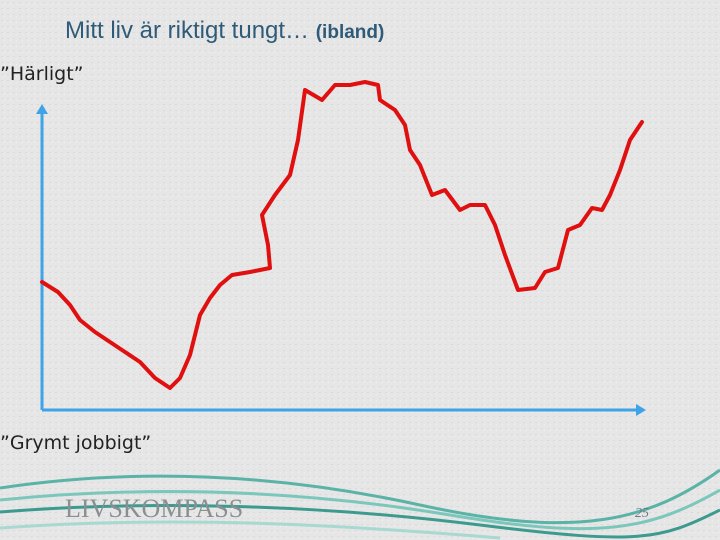 This screenshot has height=540, width=720. I want to click on bottom-label: ”Grymt jobbigt”, so click(75, 443).